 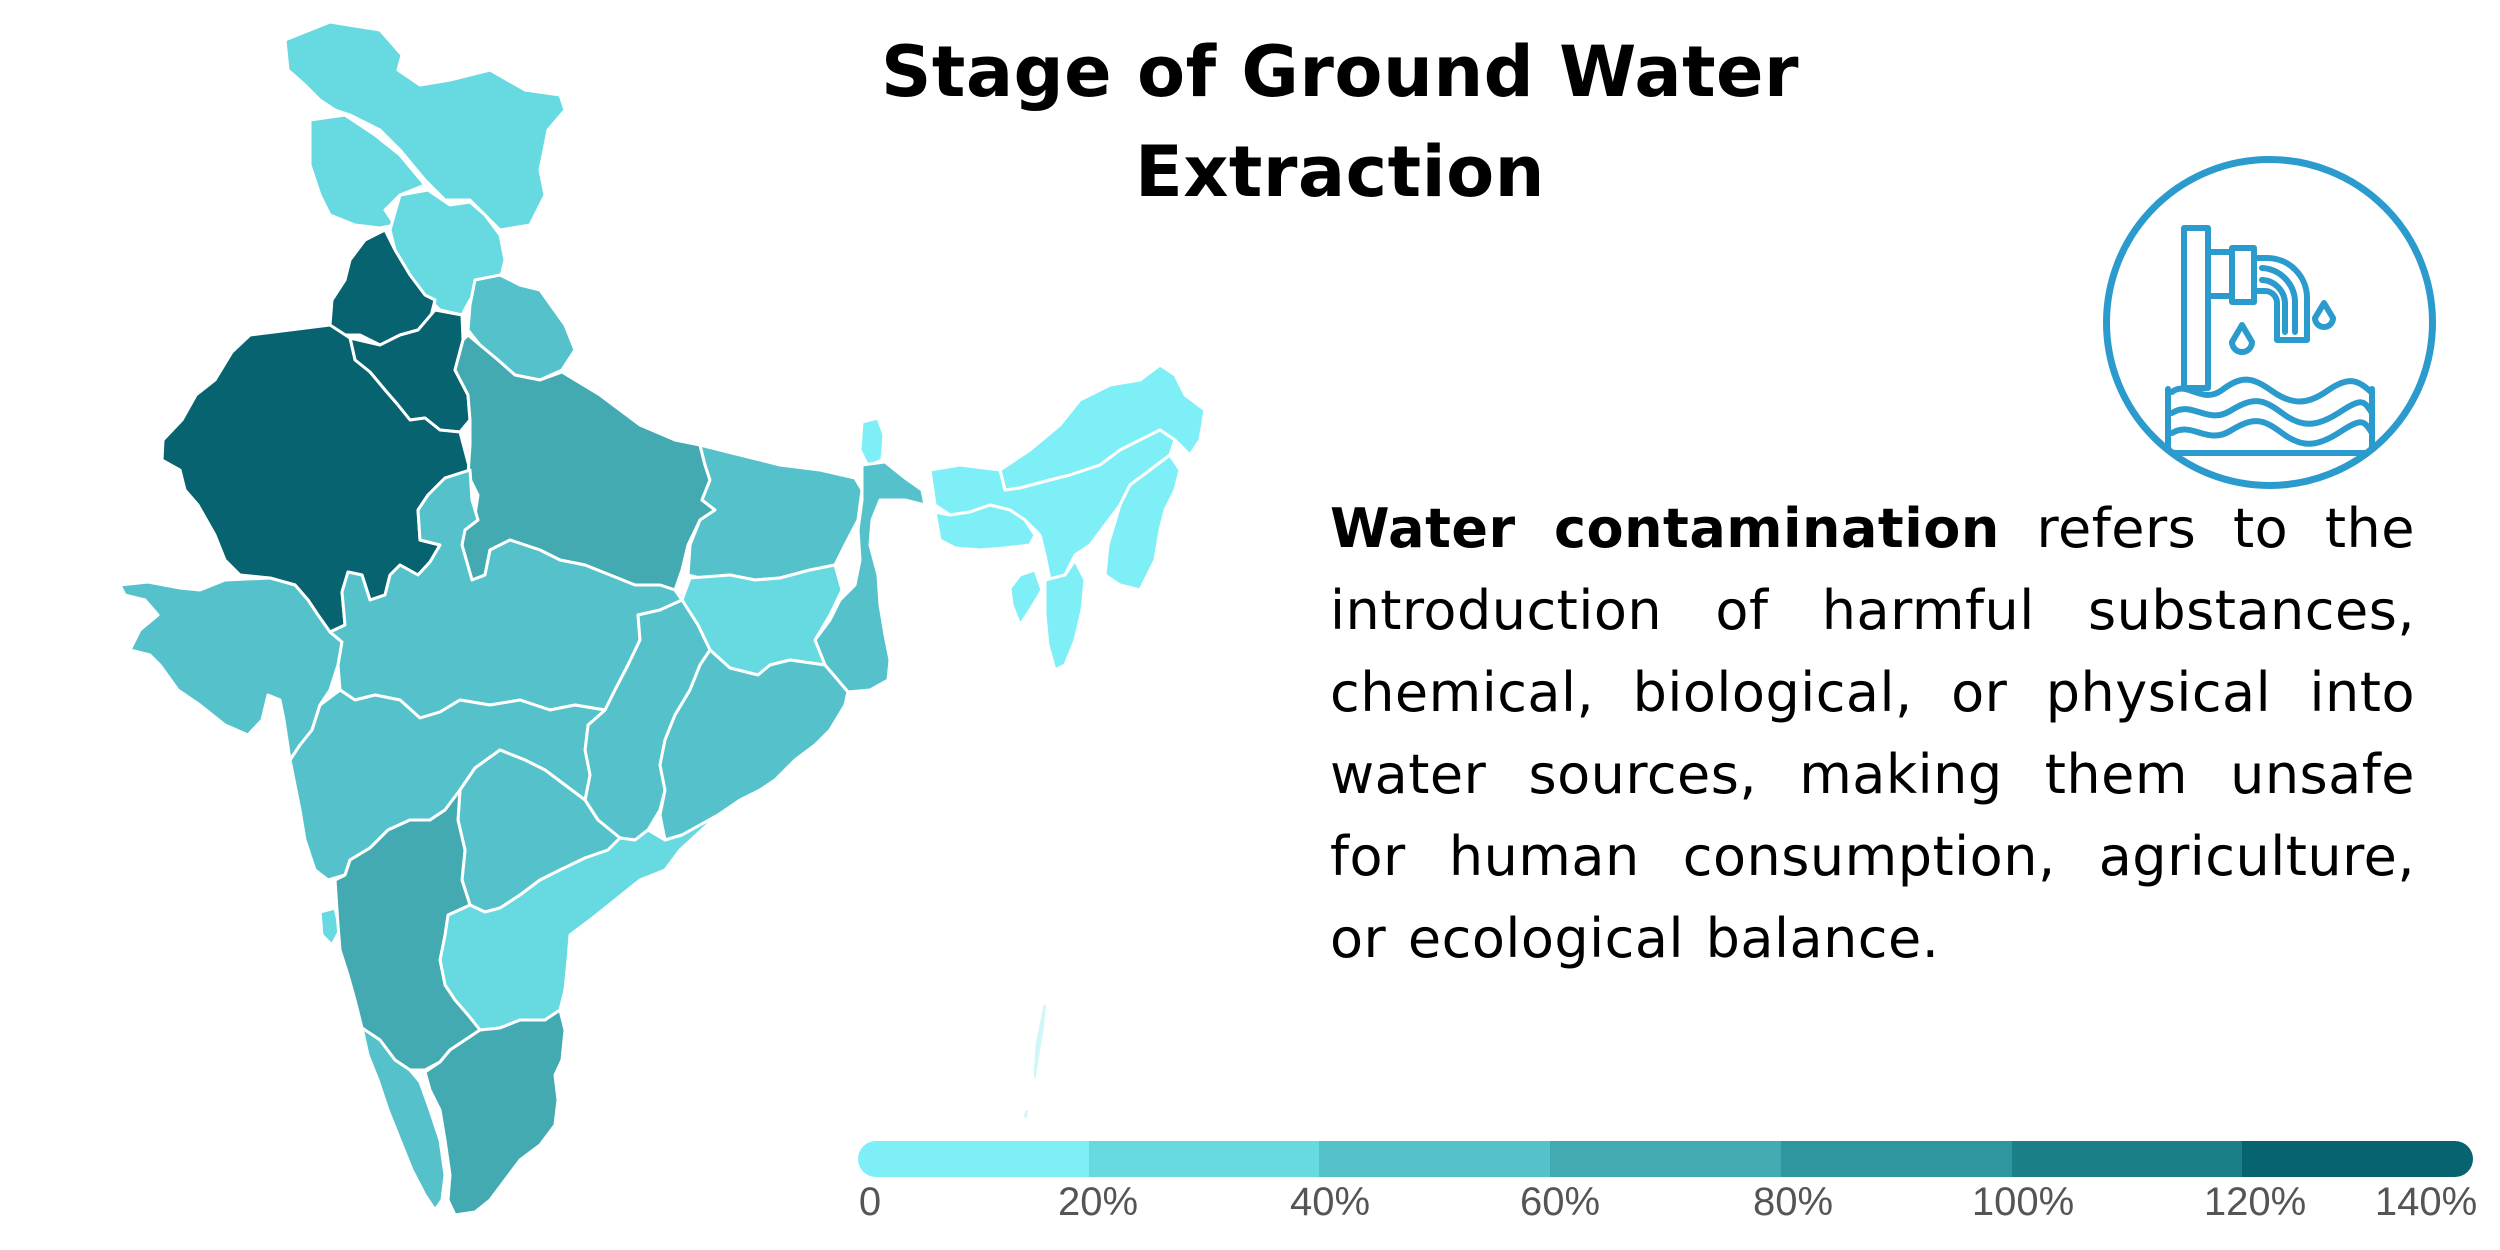 What do you see at coordinates (870, 577) in the screenshot?
I see `state-west-bengal` at bounding box center [870, 577].